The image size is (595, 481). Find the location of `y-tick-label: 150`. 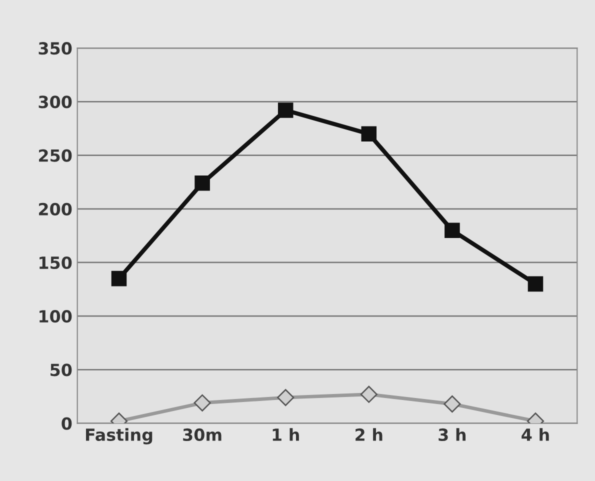

y-tick-label: 150 is located at coordinates (56, 263).